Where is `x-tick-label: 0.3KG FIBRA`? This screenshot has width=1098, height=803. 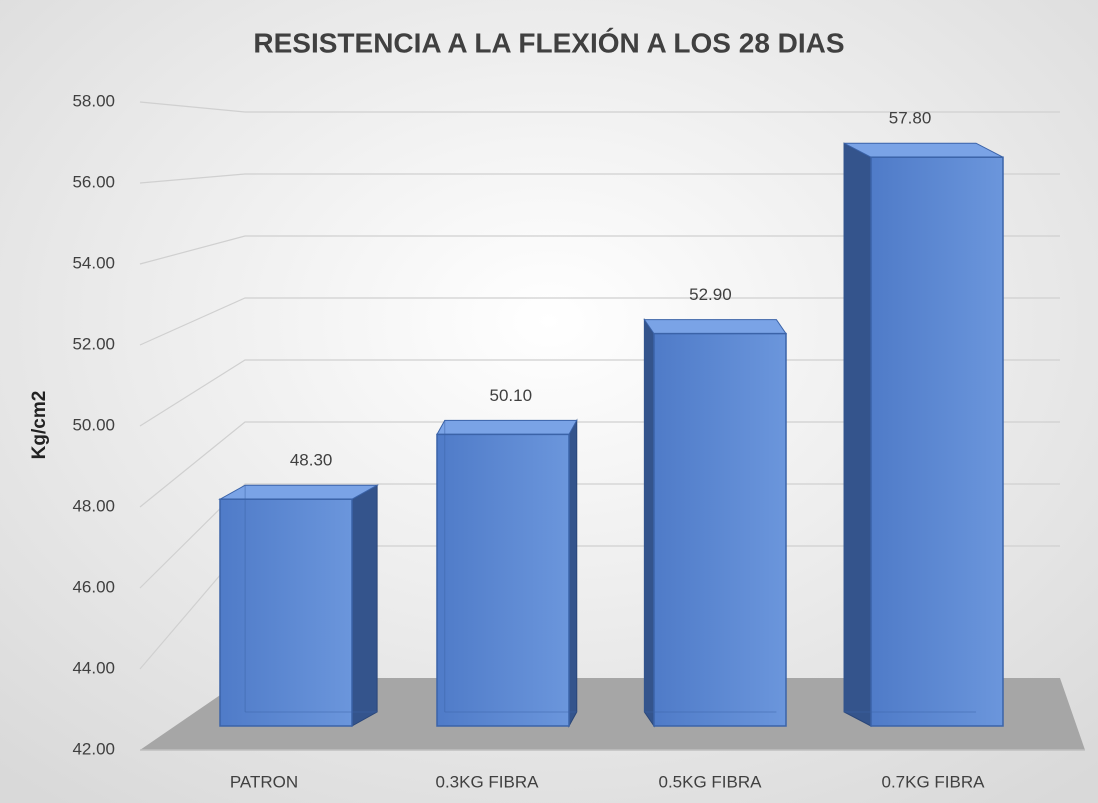 x-tick-label: 0.3KG FIBRA is located at coordinates (488, 781).